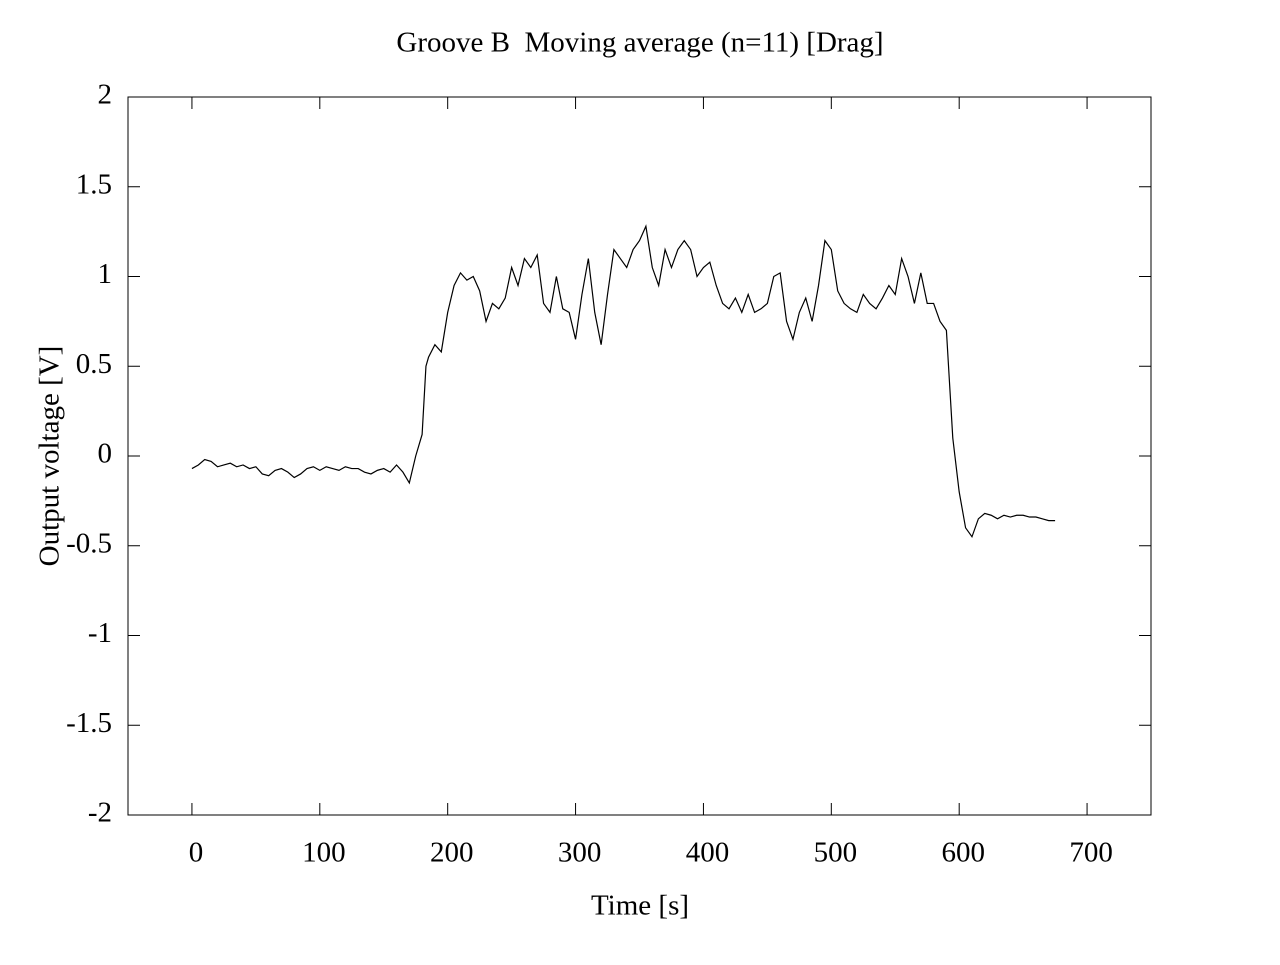  Describe the element at coordinates (324, 853) in the screenshot. I see `x-tick-label: 100` at that location.